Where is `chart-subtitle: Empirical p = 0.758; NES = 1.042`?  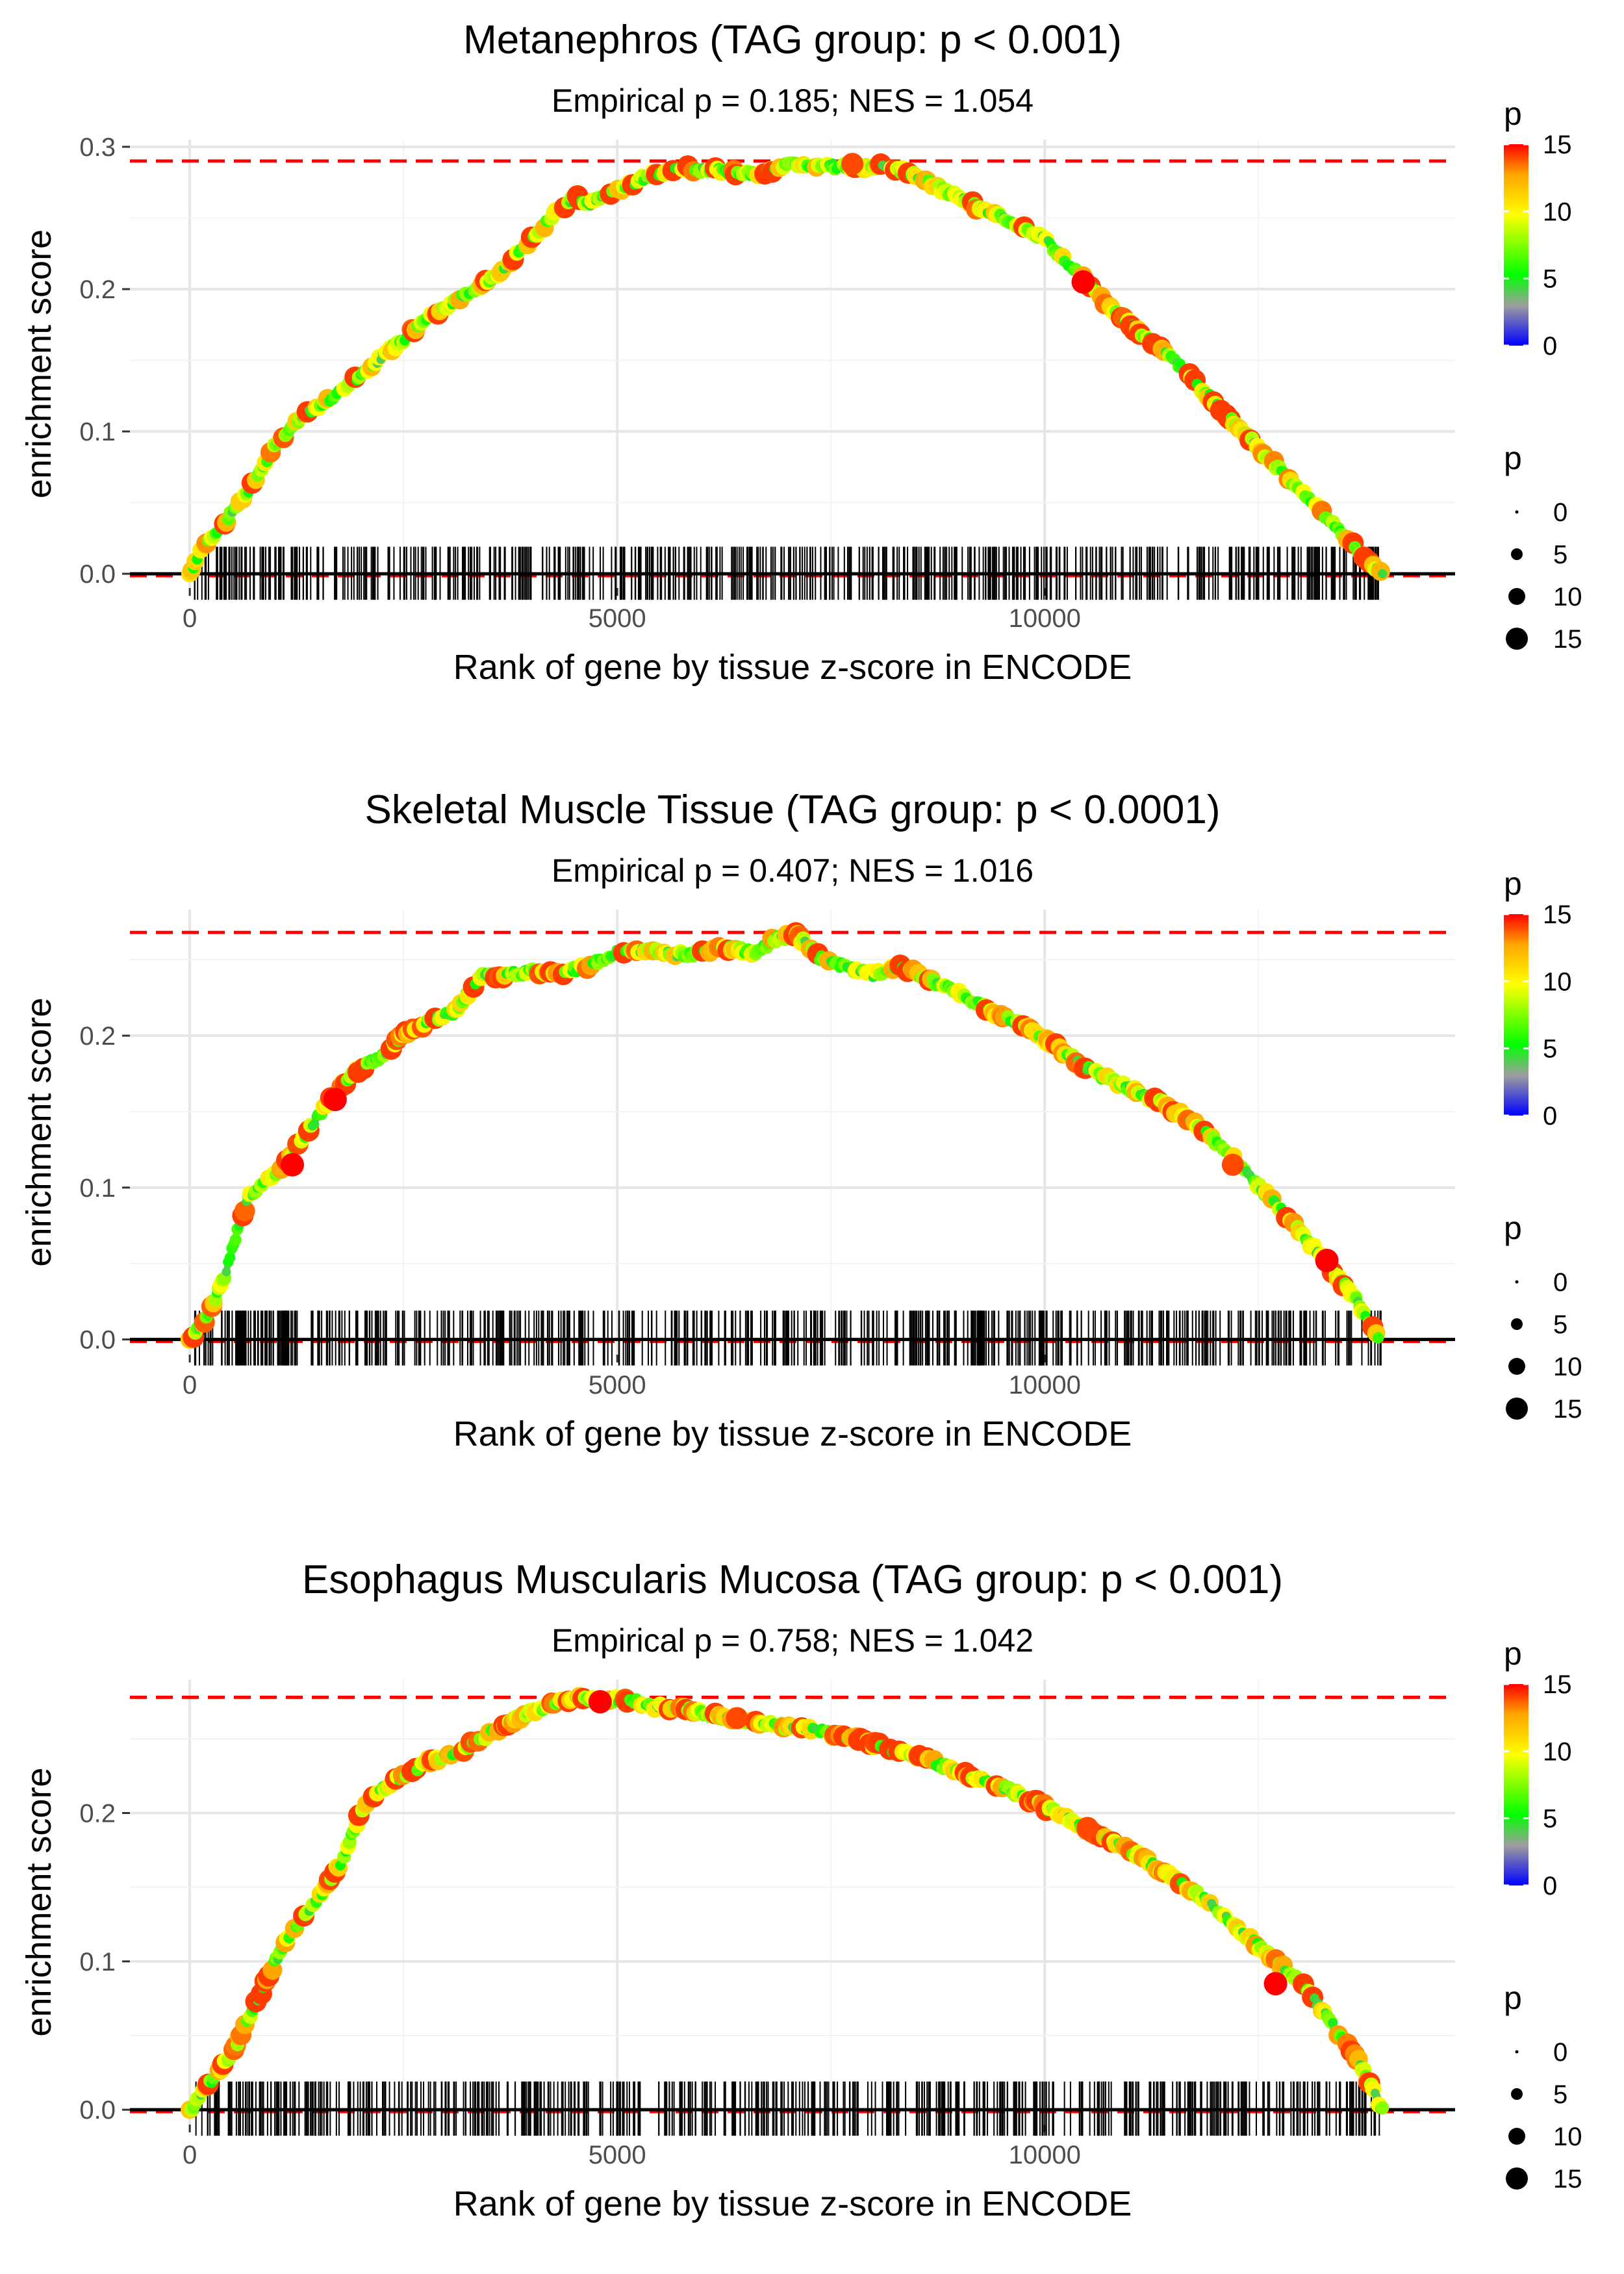 chart-subtitle: Empirical p = 0.758; NES = 1.042 is located at coordinates (793, 1640).